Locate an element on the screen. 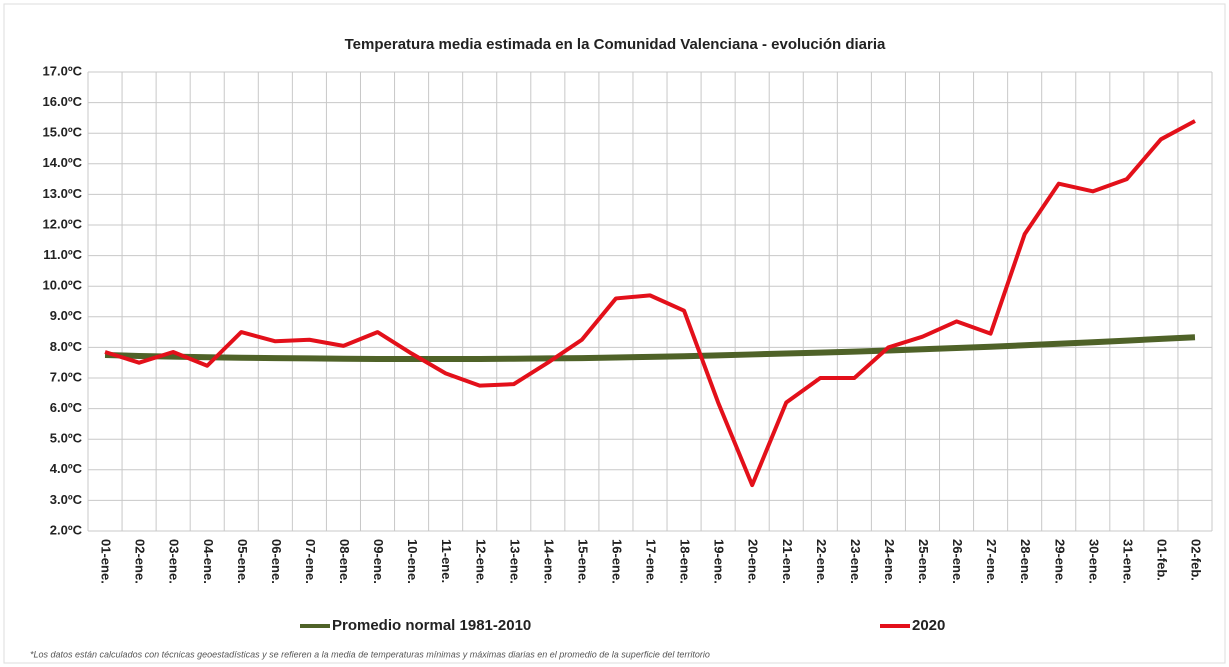  x-tick-label: 03-ene. is located at coordinates (174, 561).